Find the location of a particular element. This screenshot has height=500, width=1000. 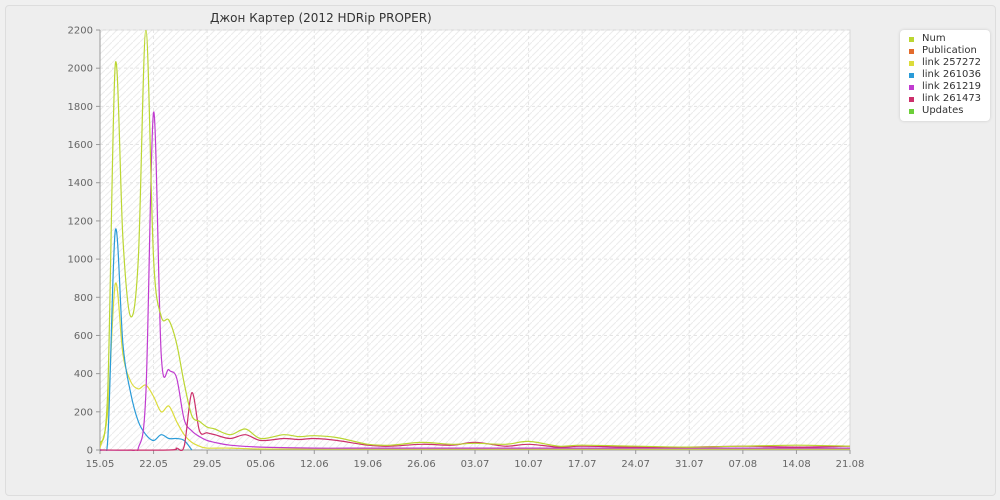

legend-label: link 261036 is located at coordinates (952, 74).